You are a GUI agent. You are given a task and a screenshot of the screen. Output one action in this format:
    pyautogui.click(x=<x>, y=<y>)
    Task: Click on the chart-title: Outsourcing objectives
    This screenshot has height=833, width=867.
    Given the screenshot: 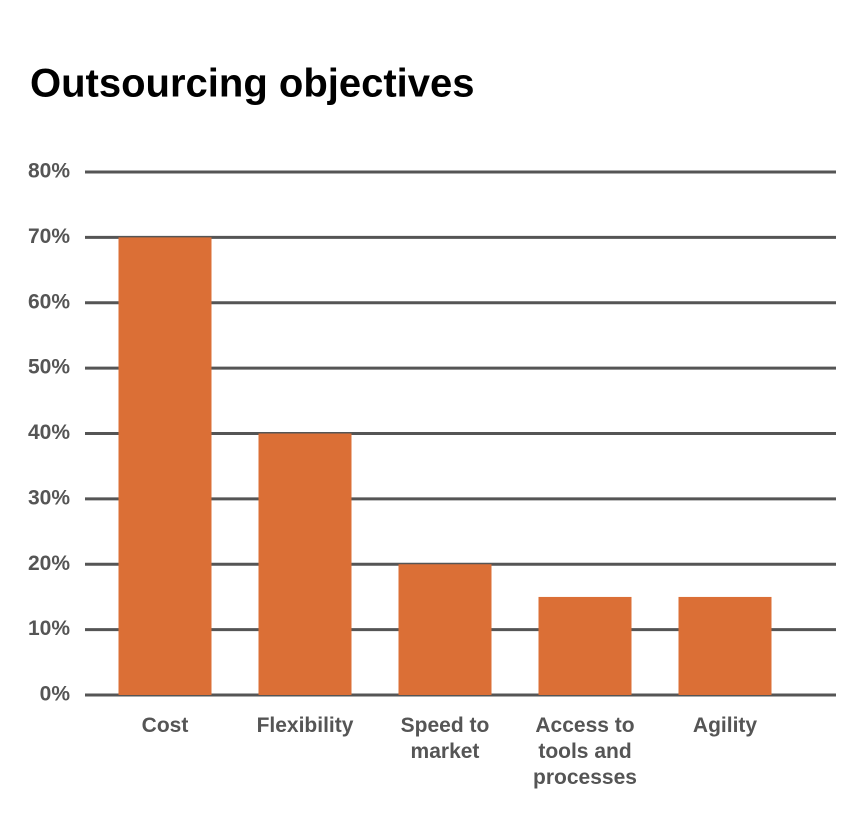 What is the action you would take?
    pyautogui.click(x=252, y=84)
    